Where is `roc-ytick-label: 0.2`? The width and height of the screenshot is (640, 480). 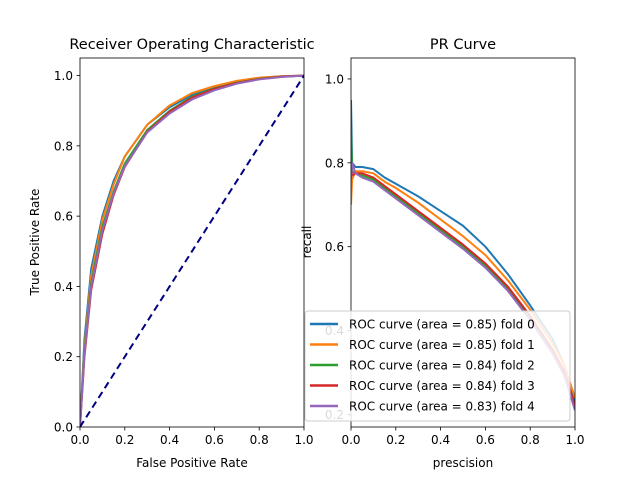 roc-ytick-label: 0.2 is located at coordinates (63, 357).